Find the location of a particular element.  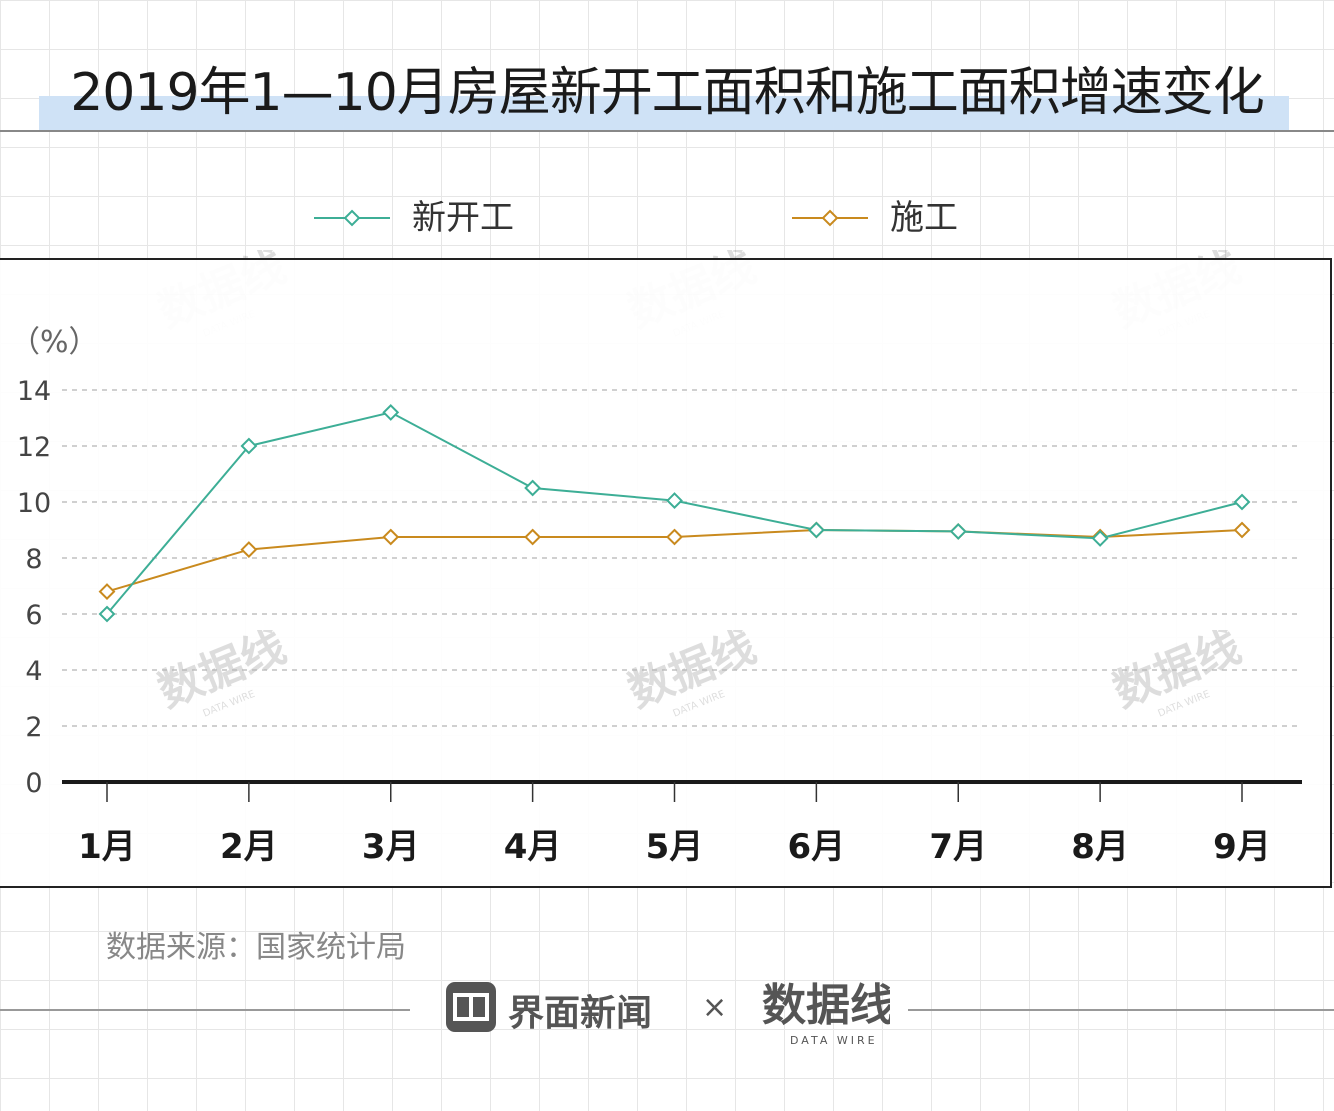

footer-rule-right is located at coordinates (1121, 1010).